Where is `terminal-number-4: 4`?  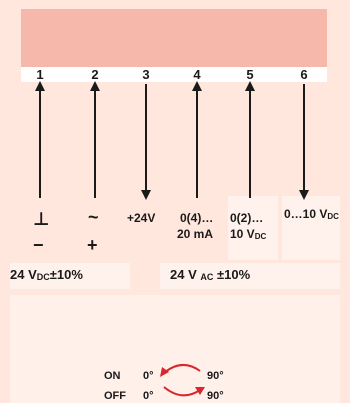
terminal-number-4: 4 is located at coordinates (197, 74).